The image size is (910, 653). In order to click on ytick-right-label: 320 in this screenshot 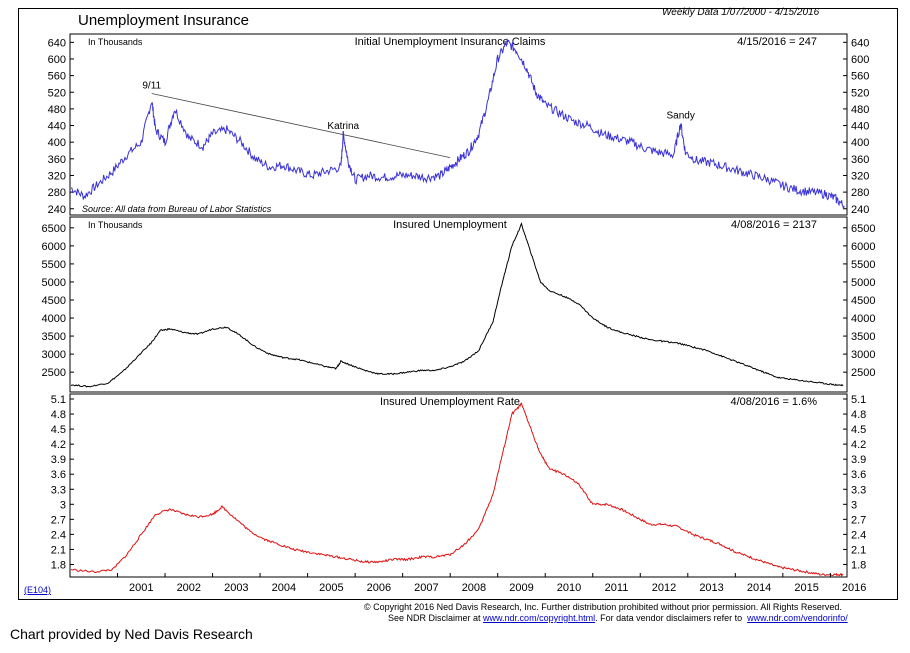, I will do `click(860, 176)`.